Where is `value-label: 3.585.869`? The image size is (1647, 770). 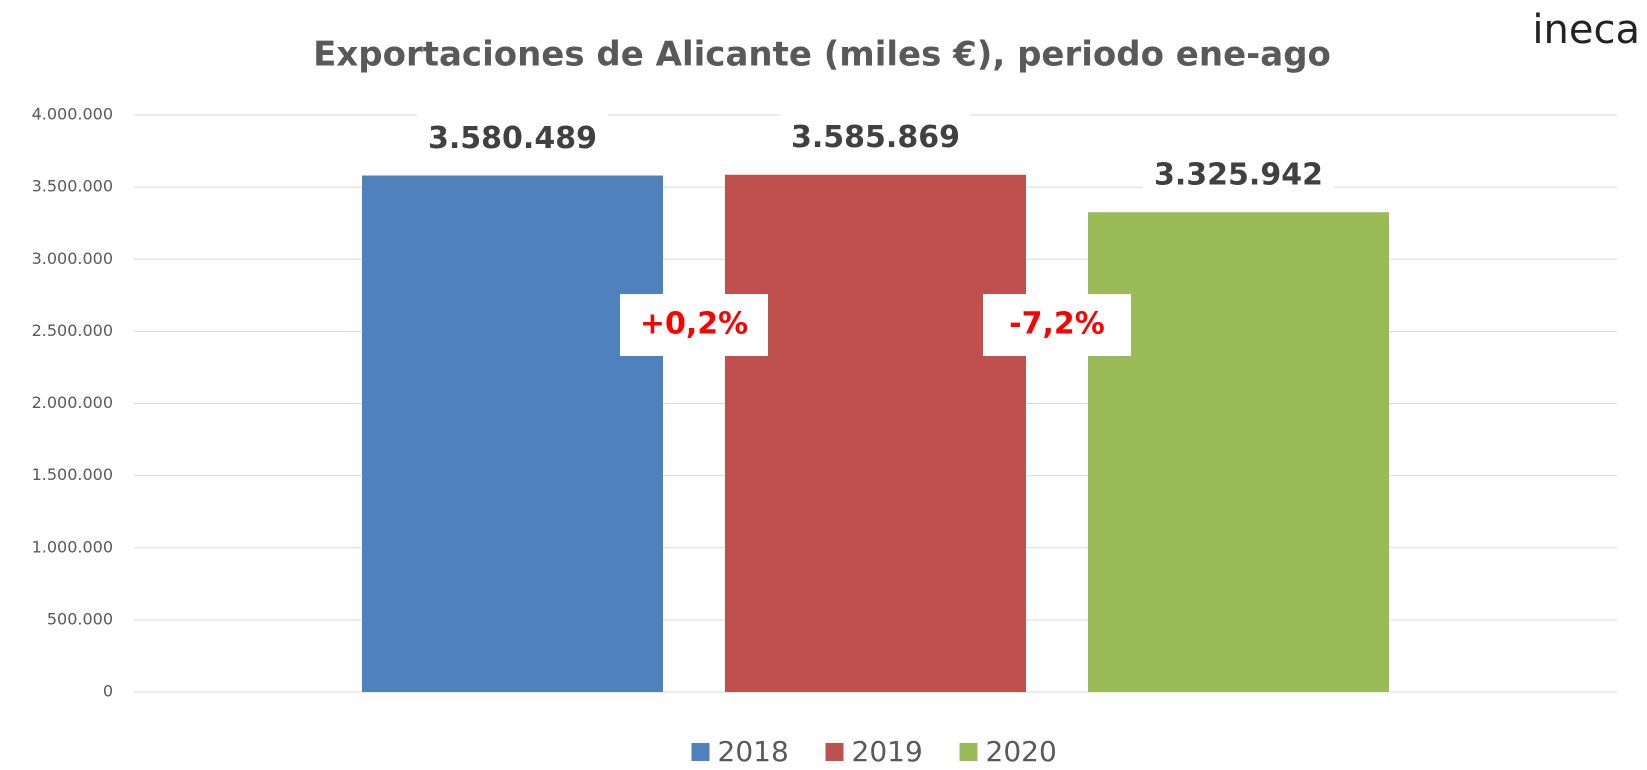 value-label: 3.585.869 is located at coordinates (875, 137).